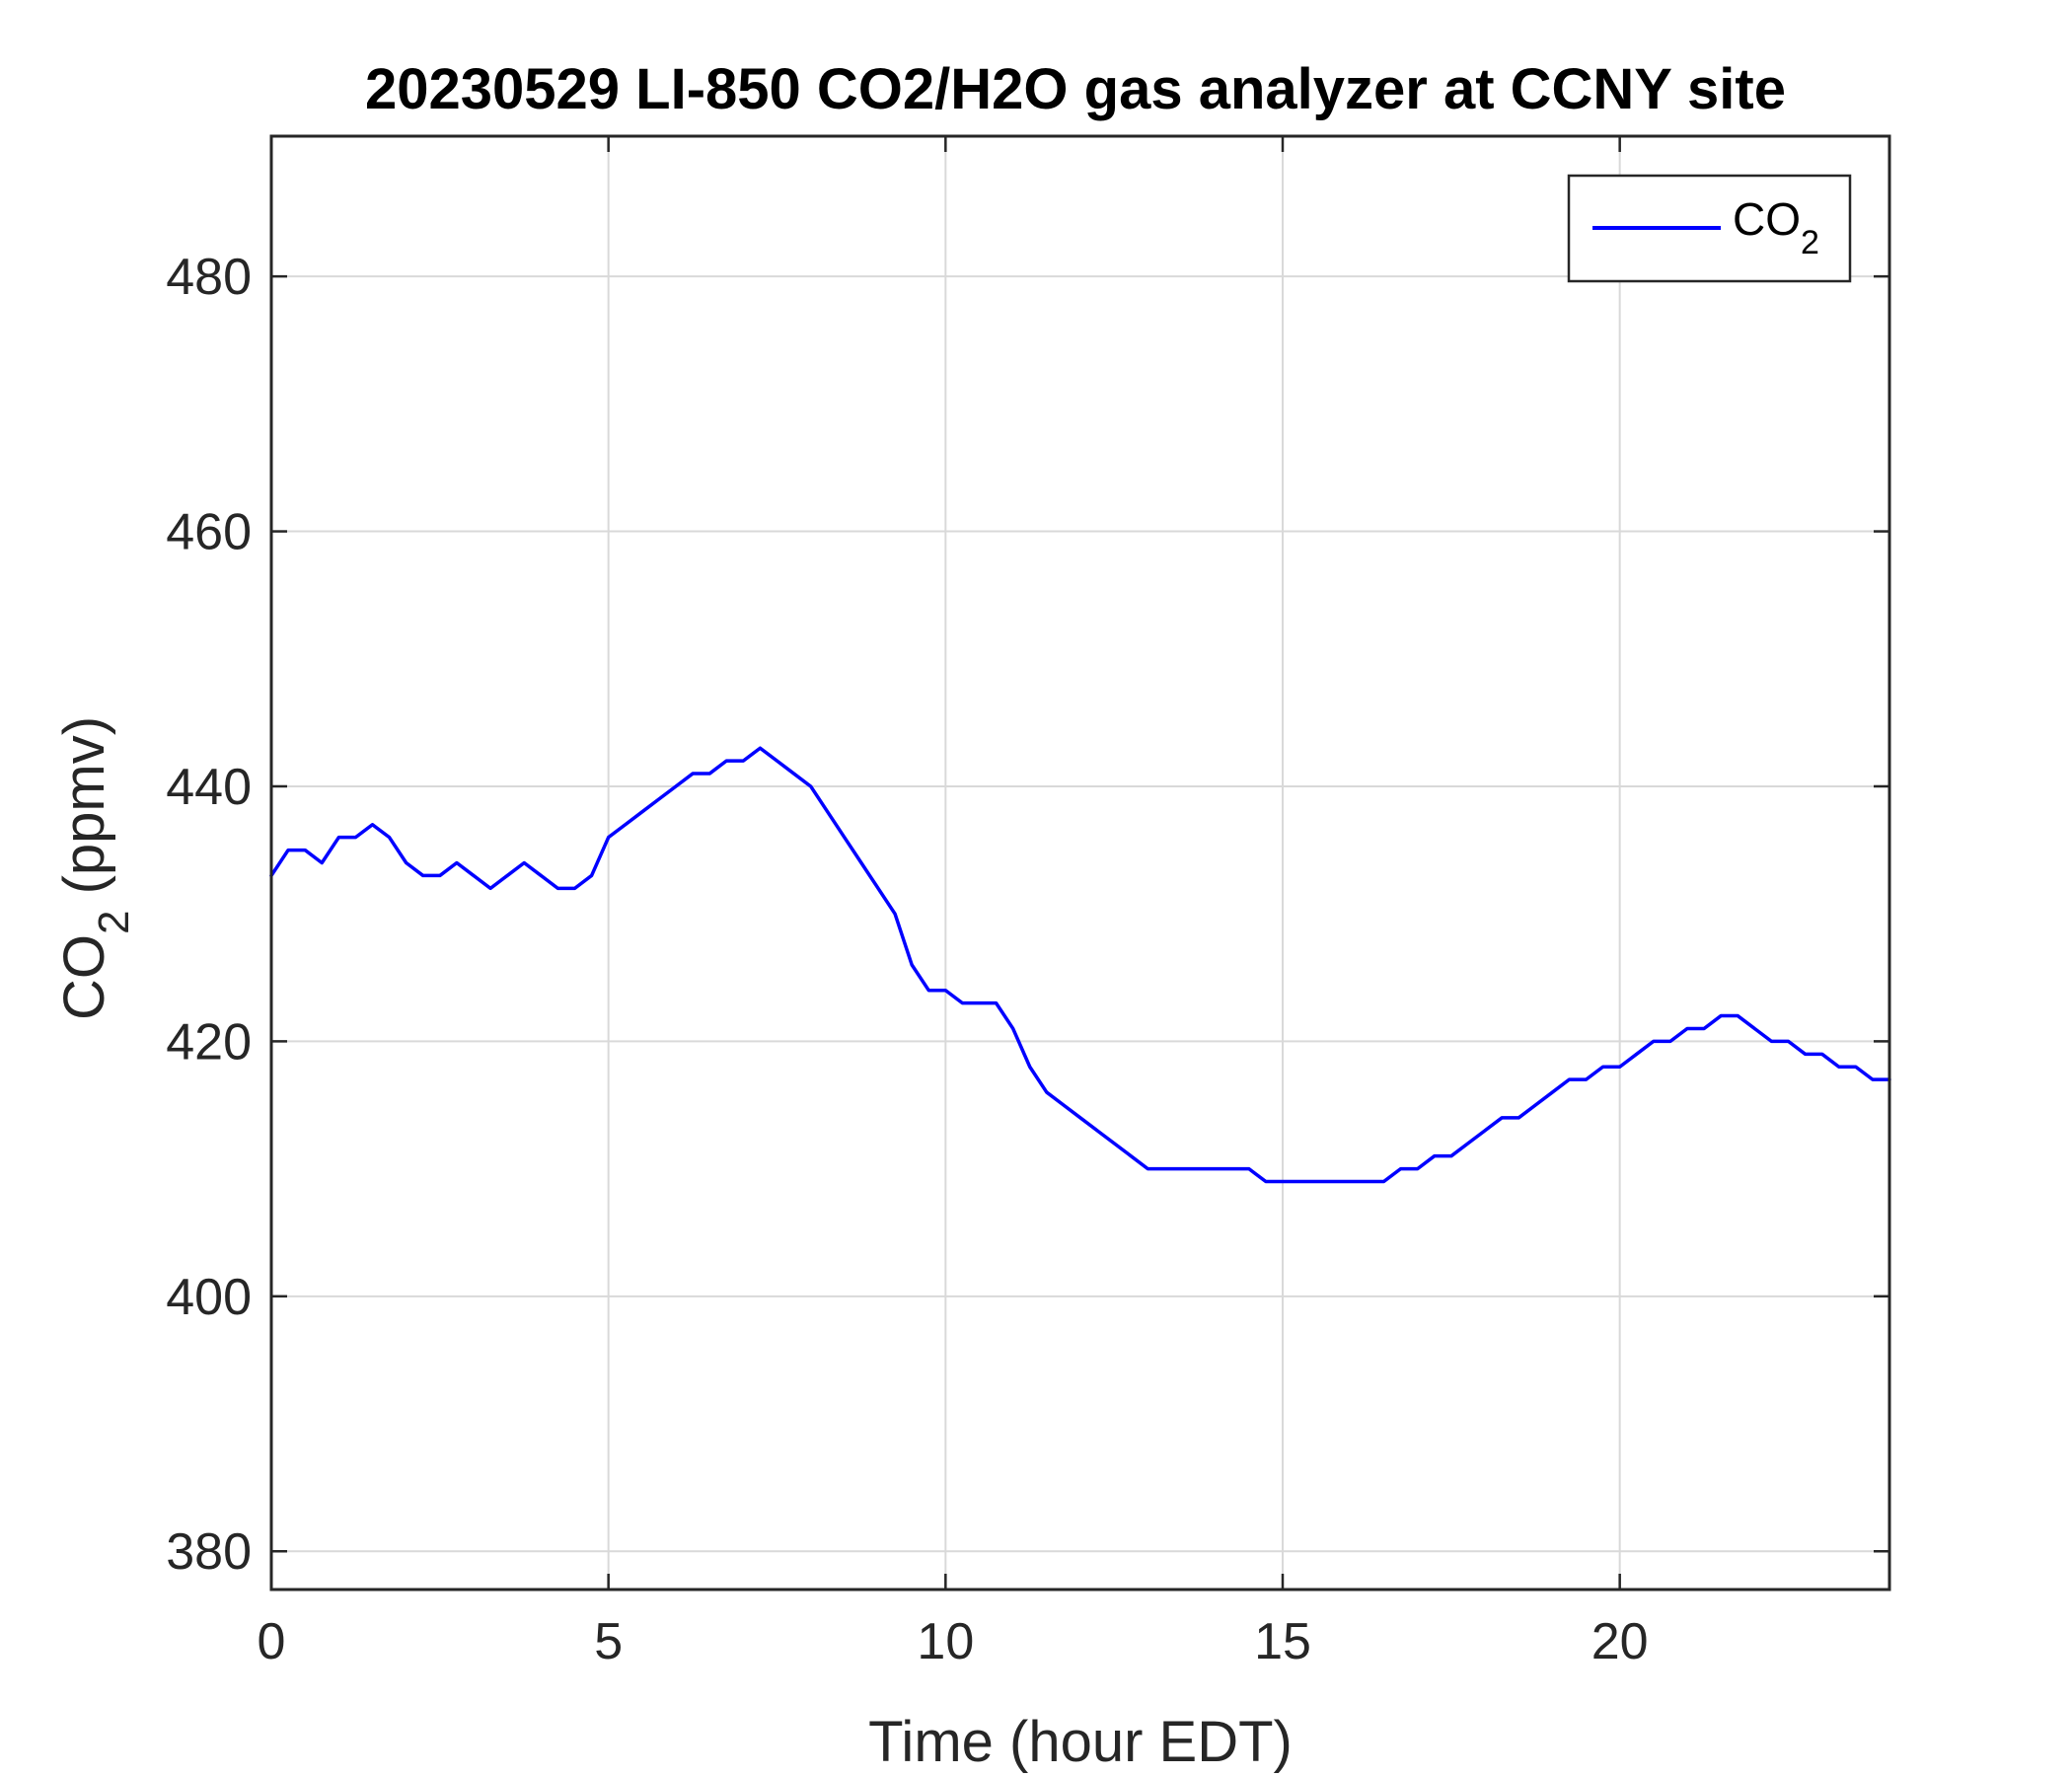  I want to click on legend-label-base: CO, so click(1767, 219).